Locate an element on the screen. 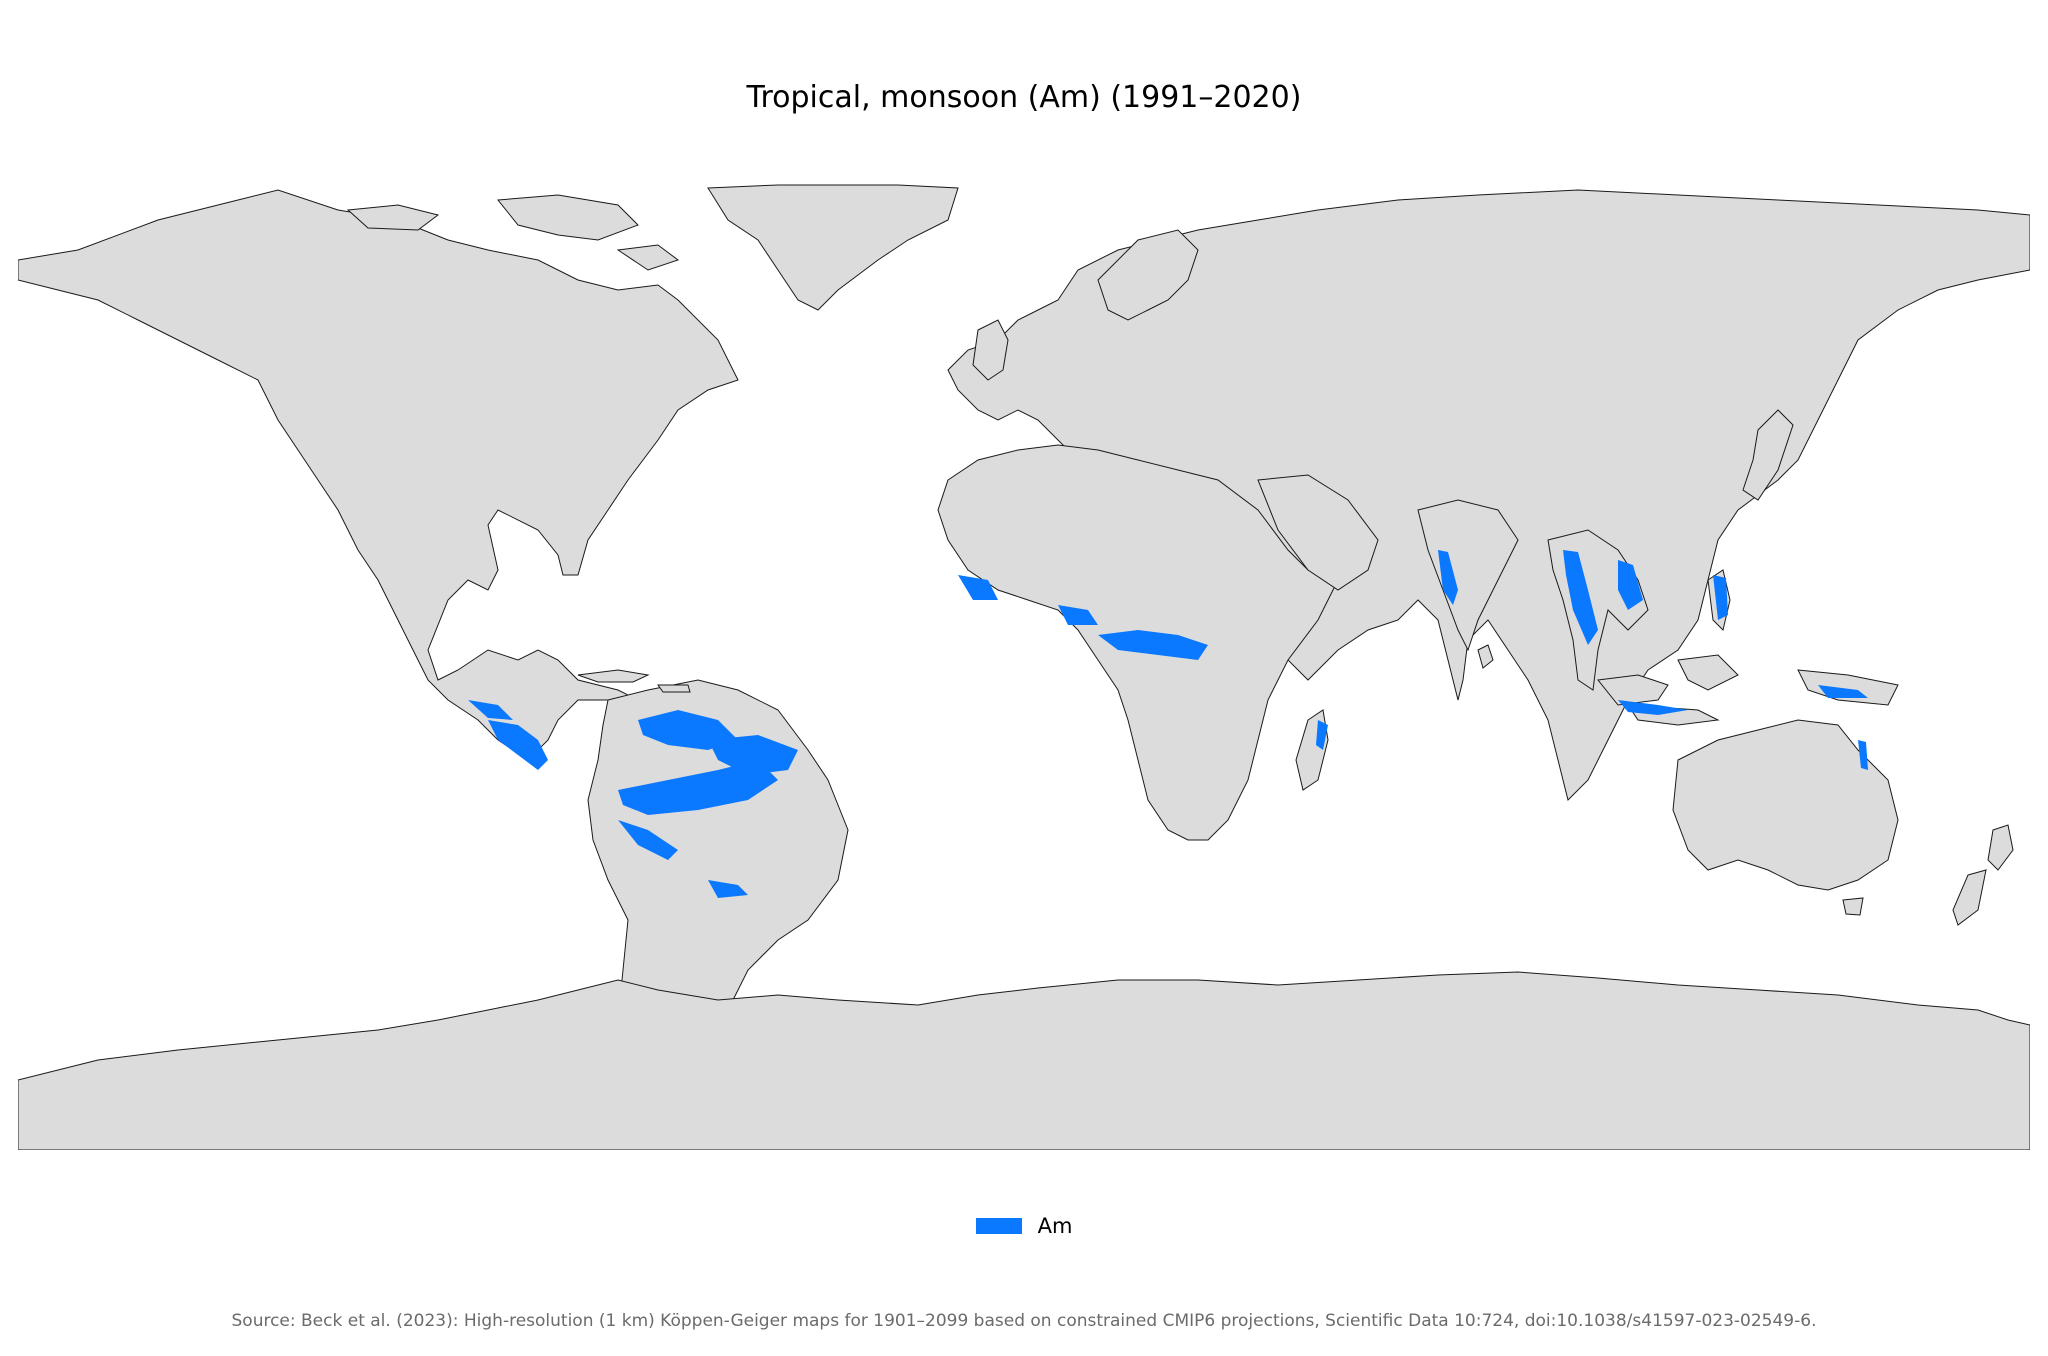 This screenshot has width=2048, height=1356. am-zone-india-west is located at coordinates (1448, 577).